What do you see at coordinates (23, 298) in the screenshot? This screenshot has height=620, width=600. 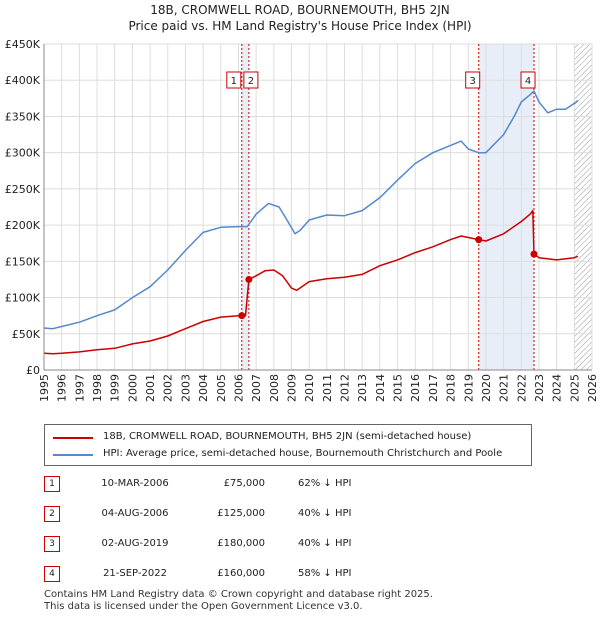 I see `y-tick-label: £100K` at bounding box center [23, 298].